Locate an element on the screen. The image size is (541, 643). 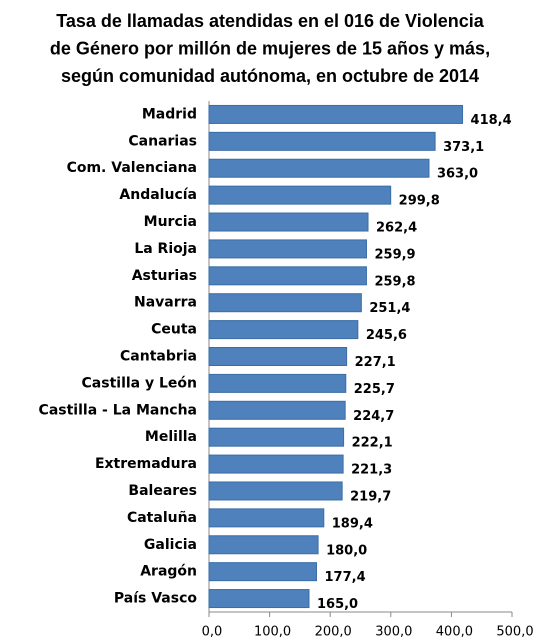
x-tick-label: 0,0 is located at coordinates (212, 632).